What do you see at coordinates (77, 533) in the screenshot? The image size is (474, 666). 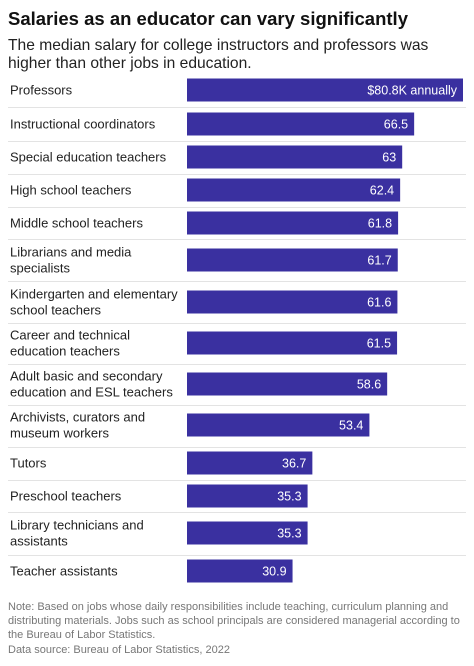 I see `category-label: Library technicians and assistants` at bounding box center [77, 533].